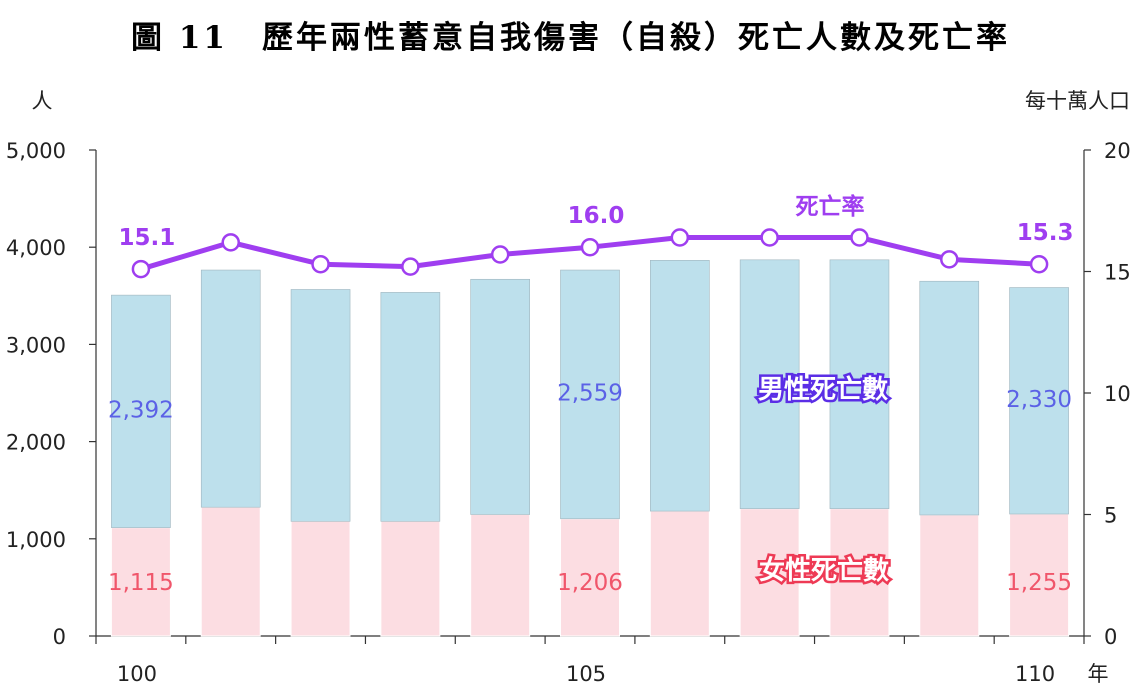  Describe the element at coordinates (36, 248) in the screenshot. I see `left-tick-label: 4,000` at that location.